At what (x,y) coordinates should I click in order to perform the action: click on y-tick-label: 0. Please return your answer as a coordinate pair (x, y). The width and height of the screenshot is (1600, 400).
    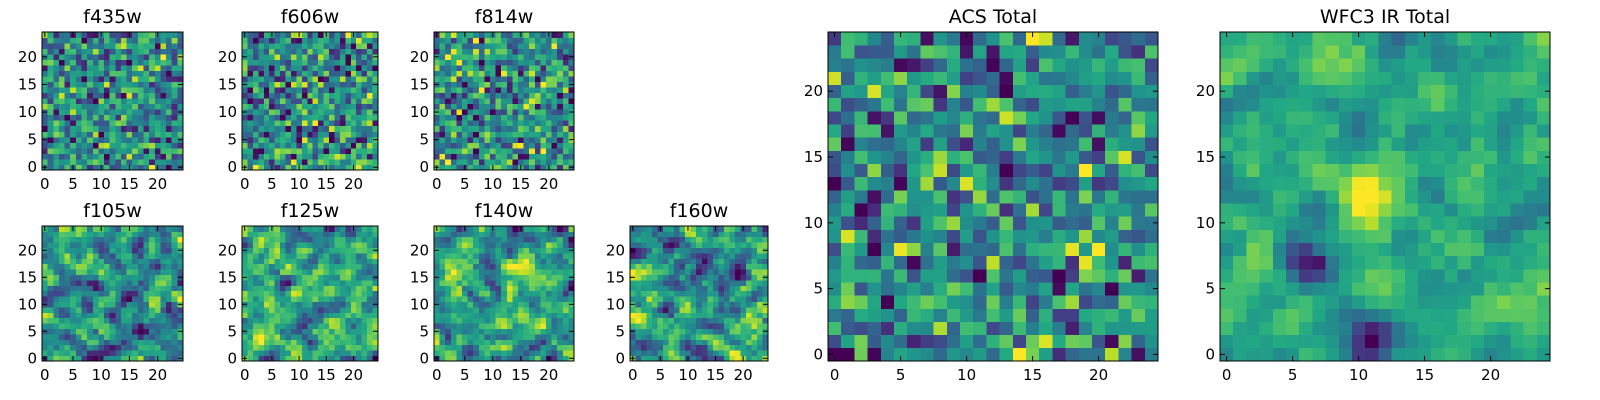
    Looking at the image, I should click on (424, 358).